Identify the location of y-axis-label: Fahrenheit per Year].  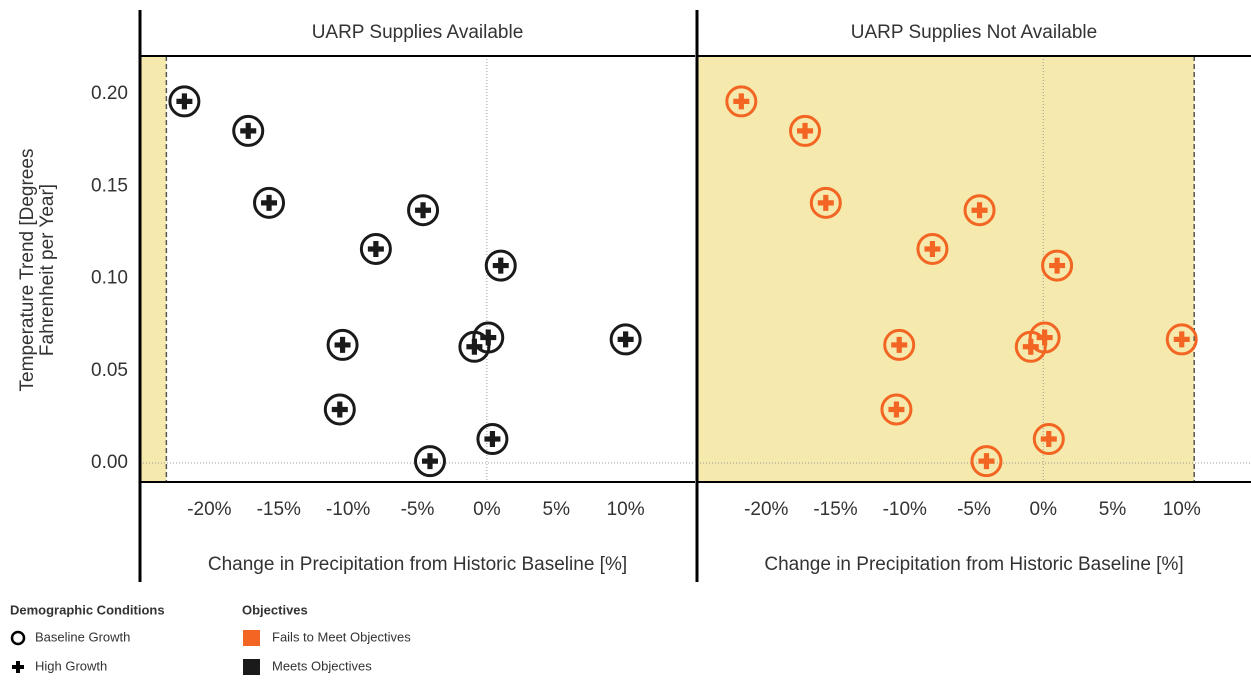
(47, 270).